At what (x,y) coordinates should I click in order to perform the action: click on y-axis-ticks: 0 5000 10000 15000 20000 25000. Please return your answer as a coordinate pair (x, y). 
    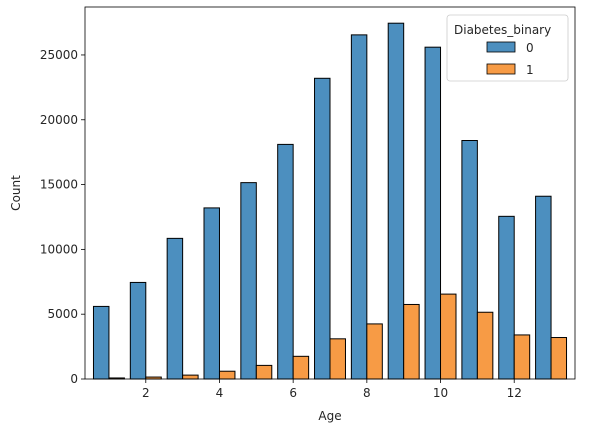
    Looking at the image, I should click on (62, 217).